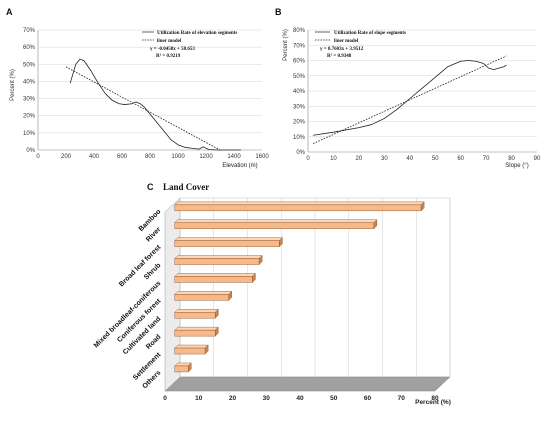  I want to click on panel-c-category-label: Road, so click(153, 342).